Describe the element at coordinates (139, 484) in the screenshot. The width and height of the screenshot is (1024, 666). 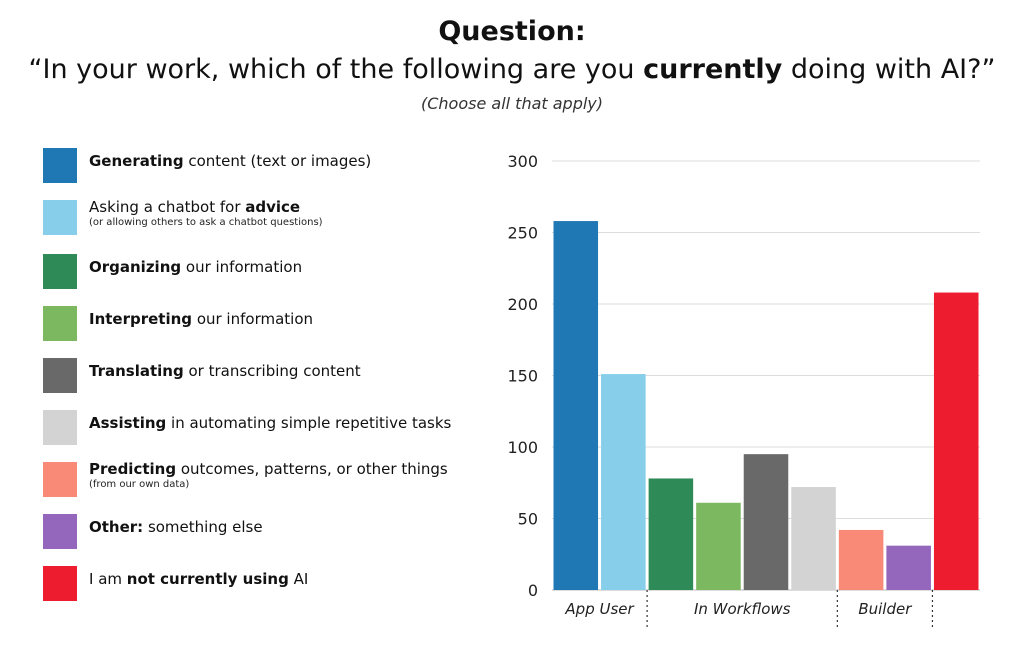
I see `legend-sublabel: (from our own data)` at that location.